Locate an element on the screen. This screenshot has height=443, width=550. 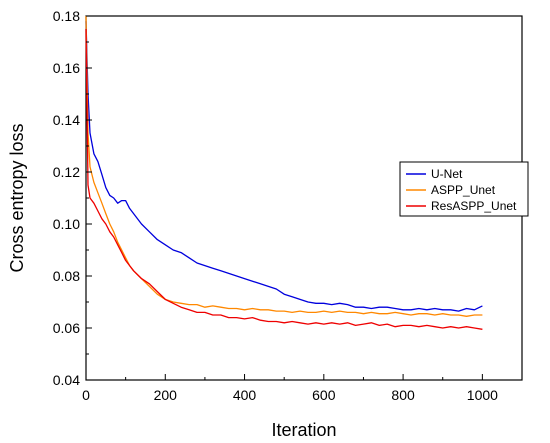
x-axis-title: Iteration is located at coordinates (303, 430).